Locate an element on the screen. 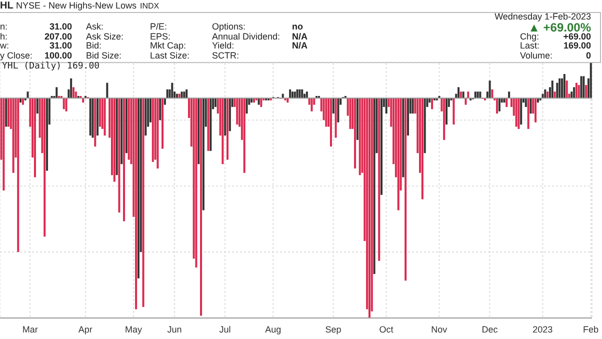  text: 207.00 is located at coordinates (58, 37).